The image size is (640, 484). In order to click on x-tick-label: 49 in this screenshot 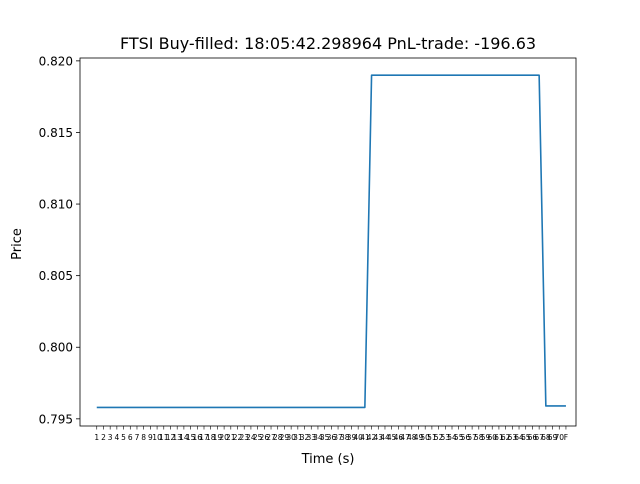, I will do `click(419, 437)`.